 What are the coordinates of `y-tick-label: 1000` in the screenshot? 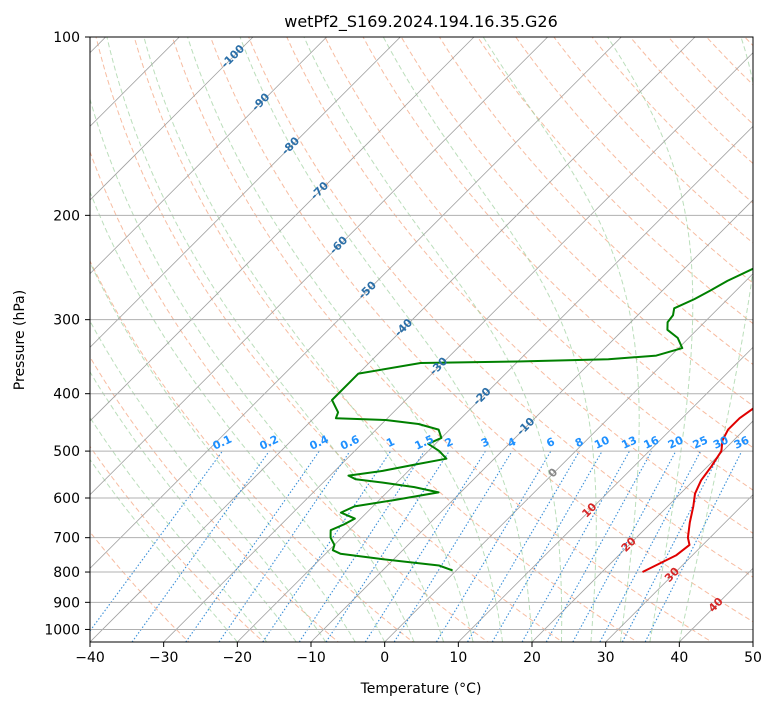 It's located at (62, 630).